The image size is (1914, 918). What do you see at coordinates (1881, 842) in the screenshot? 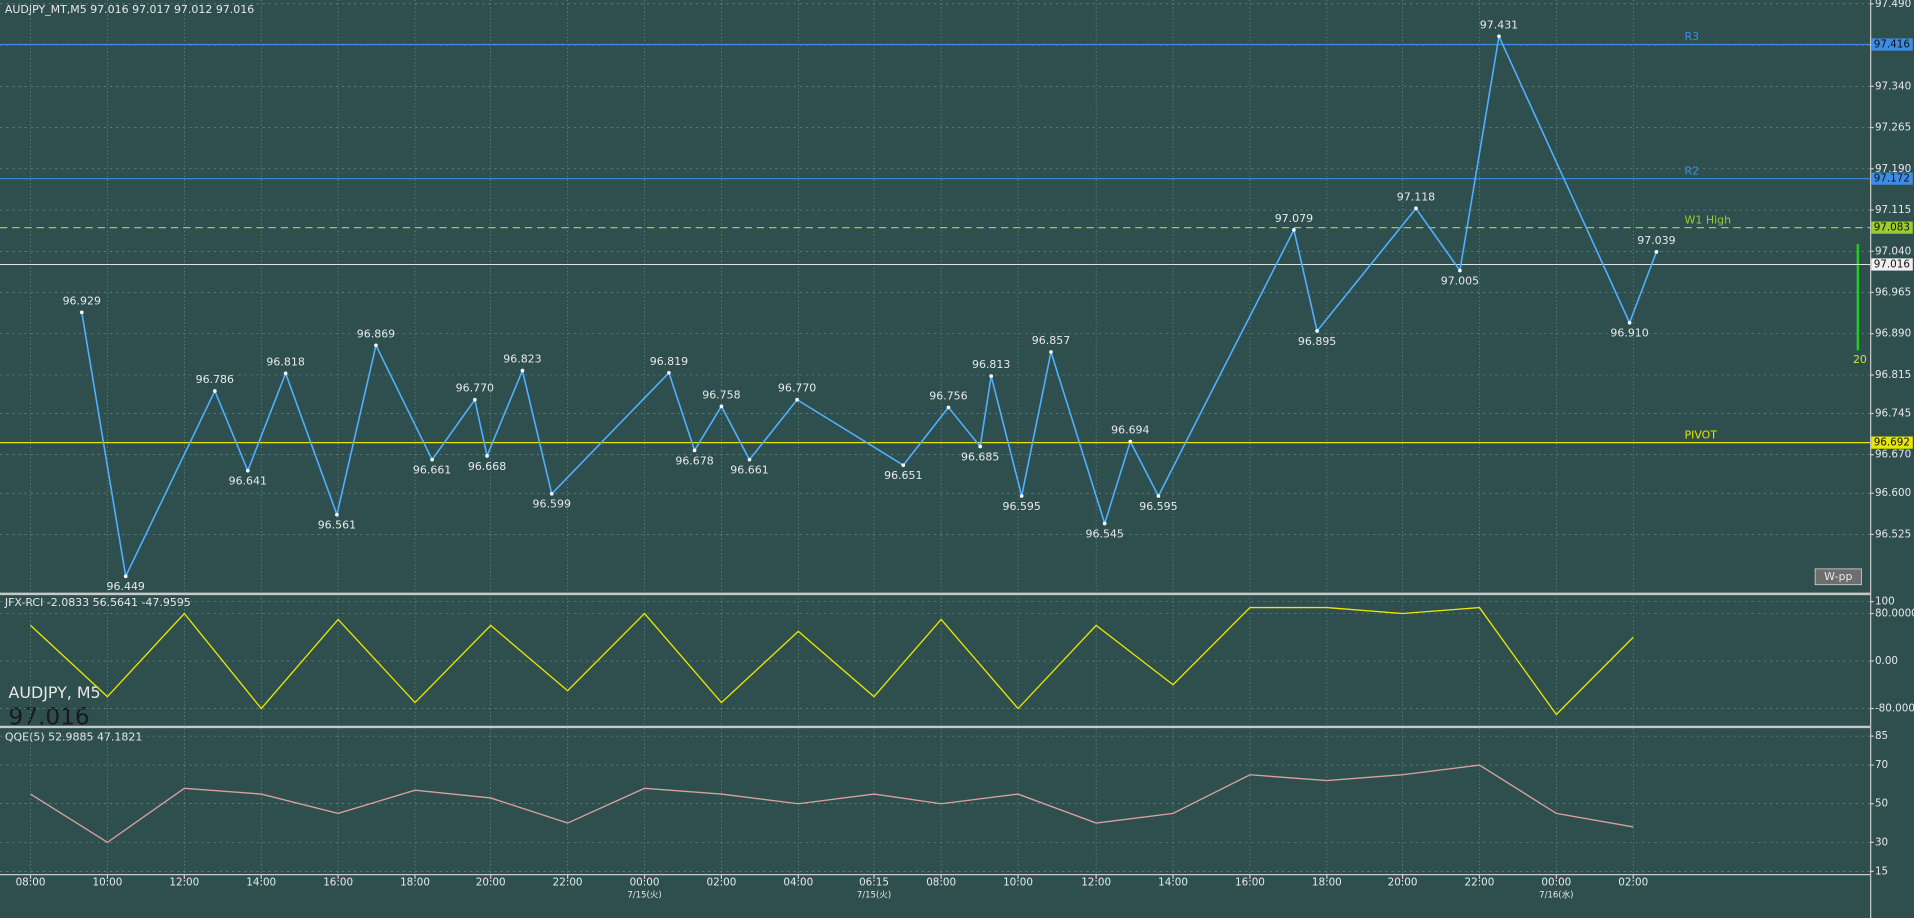
I see `y-tick-label: 30` at bounding box center [1881, 842].